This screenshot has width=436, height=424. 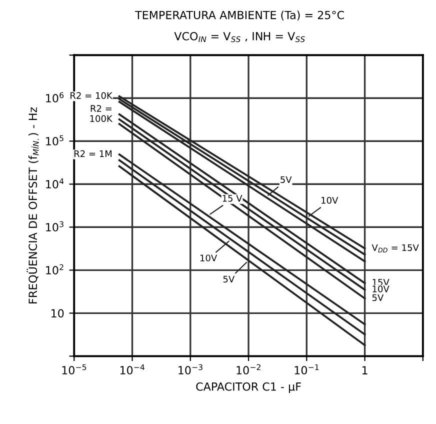 What do you see at coordinates (248, 387) in the screenshot?
I see `x-axis-title: CAPACITOR C1 - µF` at bounding box center [248, 387].